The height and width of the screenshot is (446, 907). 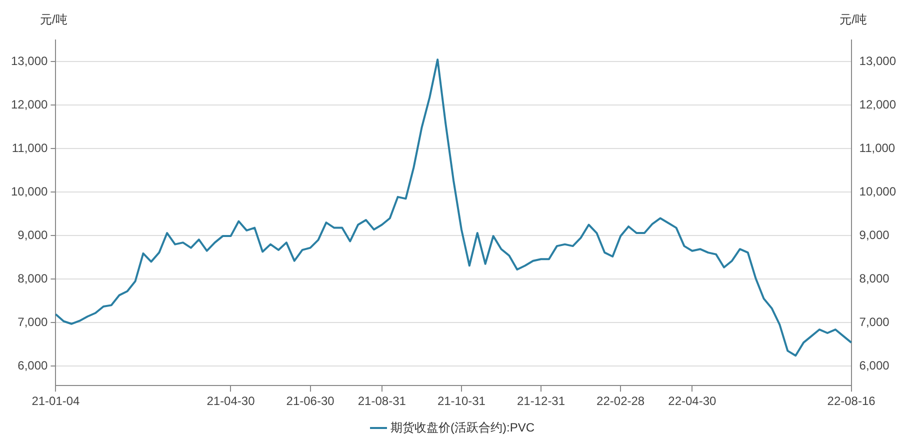 I want to click on y-tick-label: 8,000, so click(x=33, y=278).